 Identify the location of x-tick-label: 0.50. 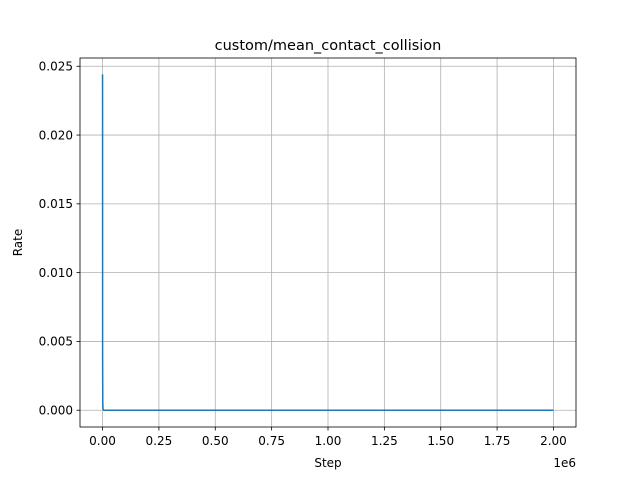
(215, 441).